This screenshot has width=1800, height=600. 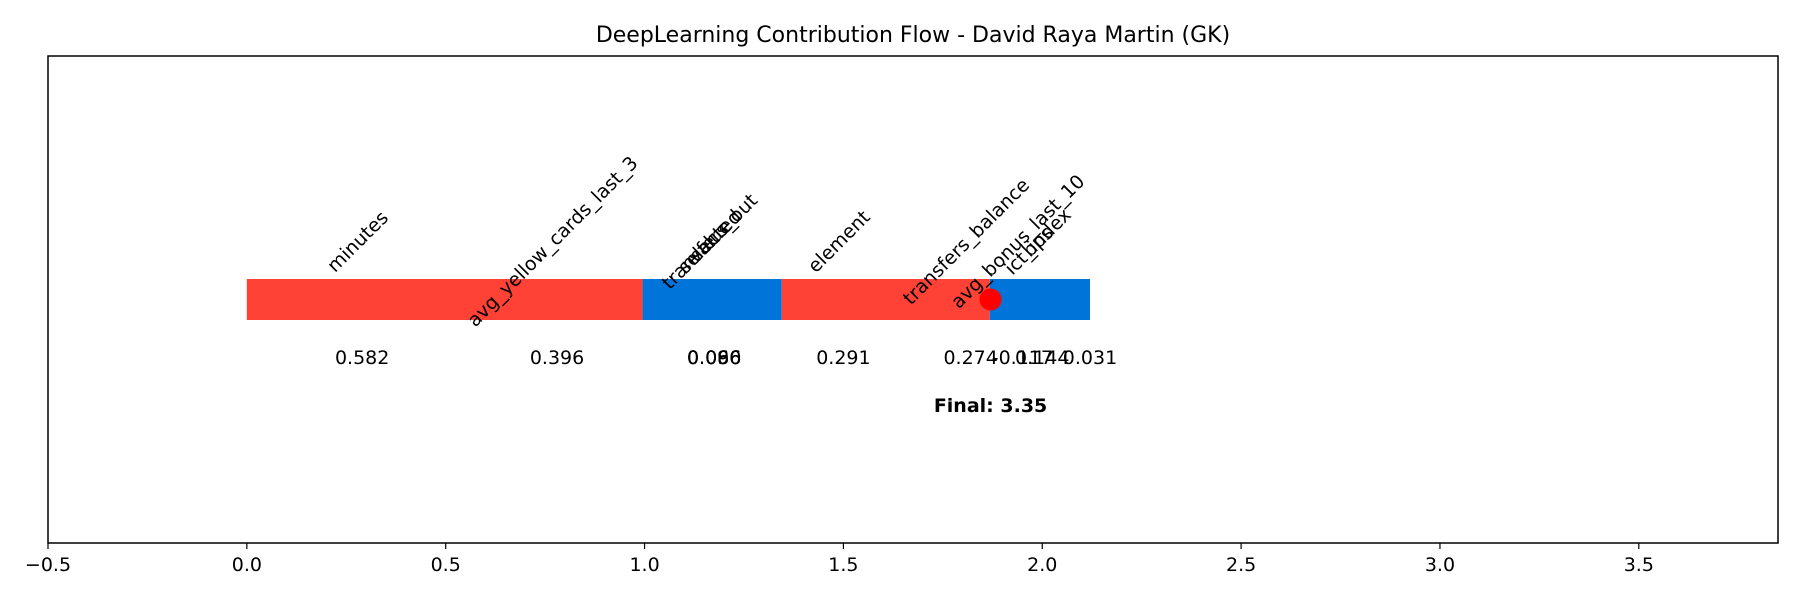 I want to click on final-value-marker, so click(x=990, y=299).